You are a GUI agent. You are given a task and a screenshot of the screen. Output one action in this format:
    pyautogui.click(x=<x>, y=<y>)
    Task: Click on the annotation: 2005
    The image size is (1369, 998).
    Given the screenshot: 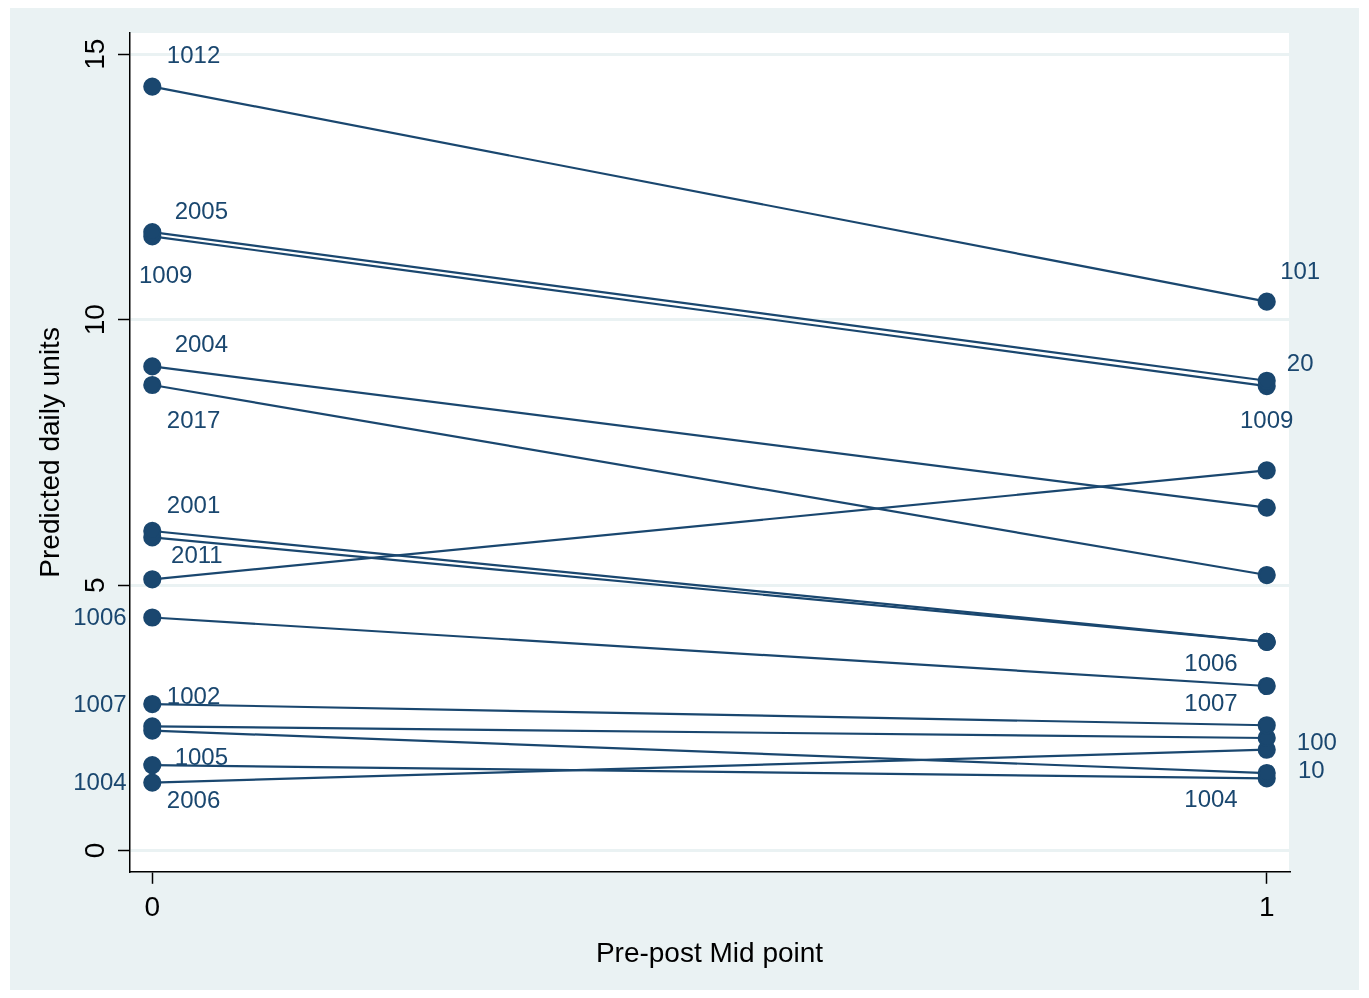 What is the action you would take?
    pyautogui.click(x=201, y=210)
    